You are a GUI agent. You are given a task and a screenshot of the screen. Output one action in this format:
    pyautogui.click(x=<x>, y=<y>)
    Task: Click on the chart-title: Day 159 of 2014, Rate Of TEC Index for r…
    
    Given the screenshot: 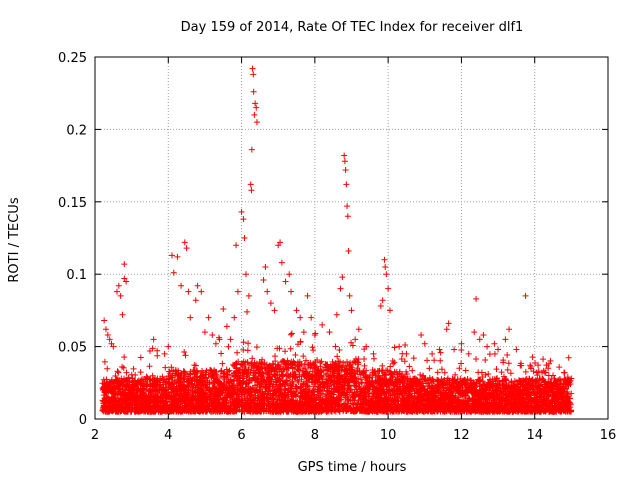 What is the action you would take?
    pyautogui.click(x=352, y=27)
    